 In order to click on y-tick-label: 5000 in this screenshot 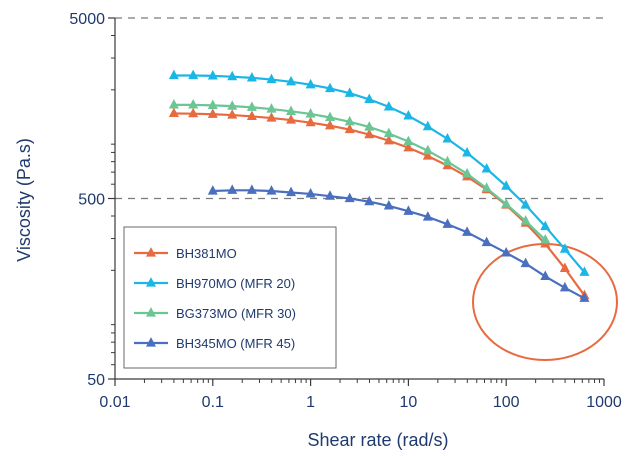, I will do `click(87, 19)`.